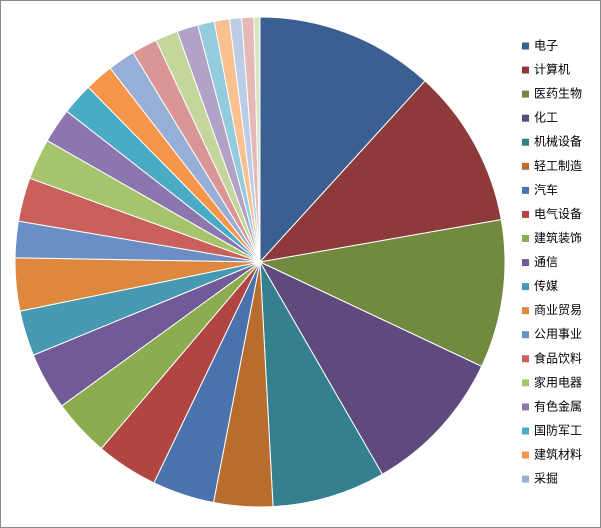  I want to click on legend-label: 商业贸易, so click(558, 309).